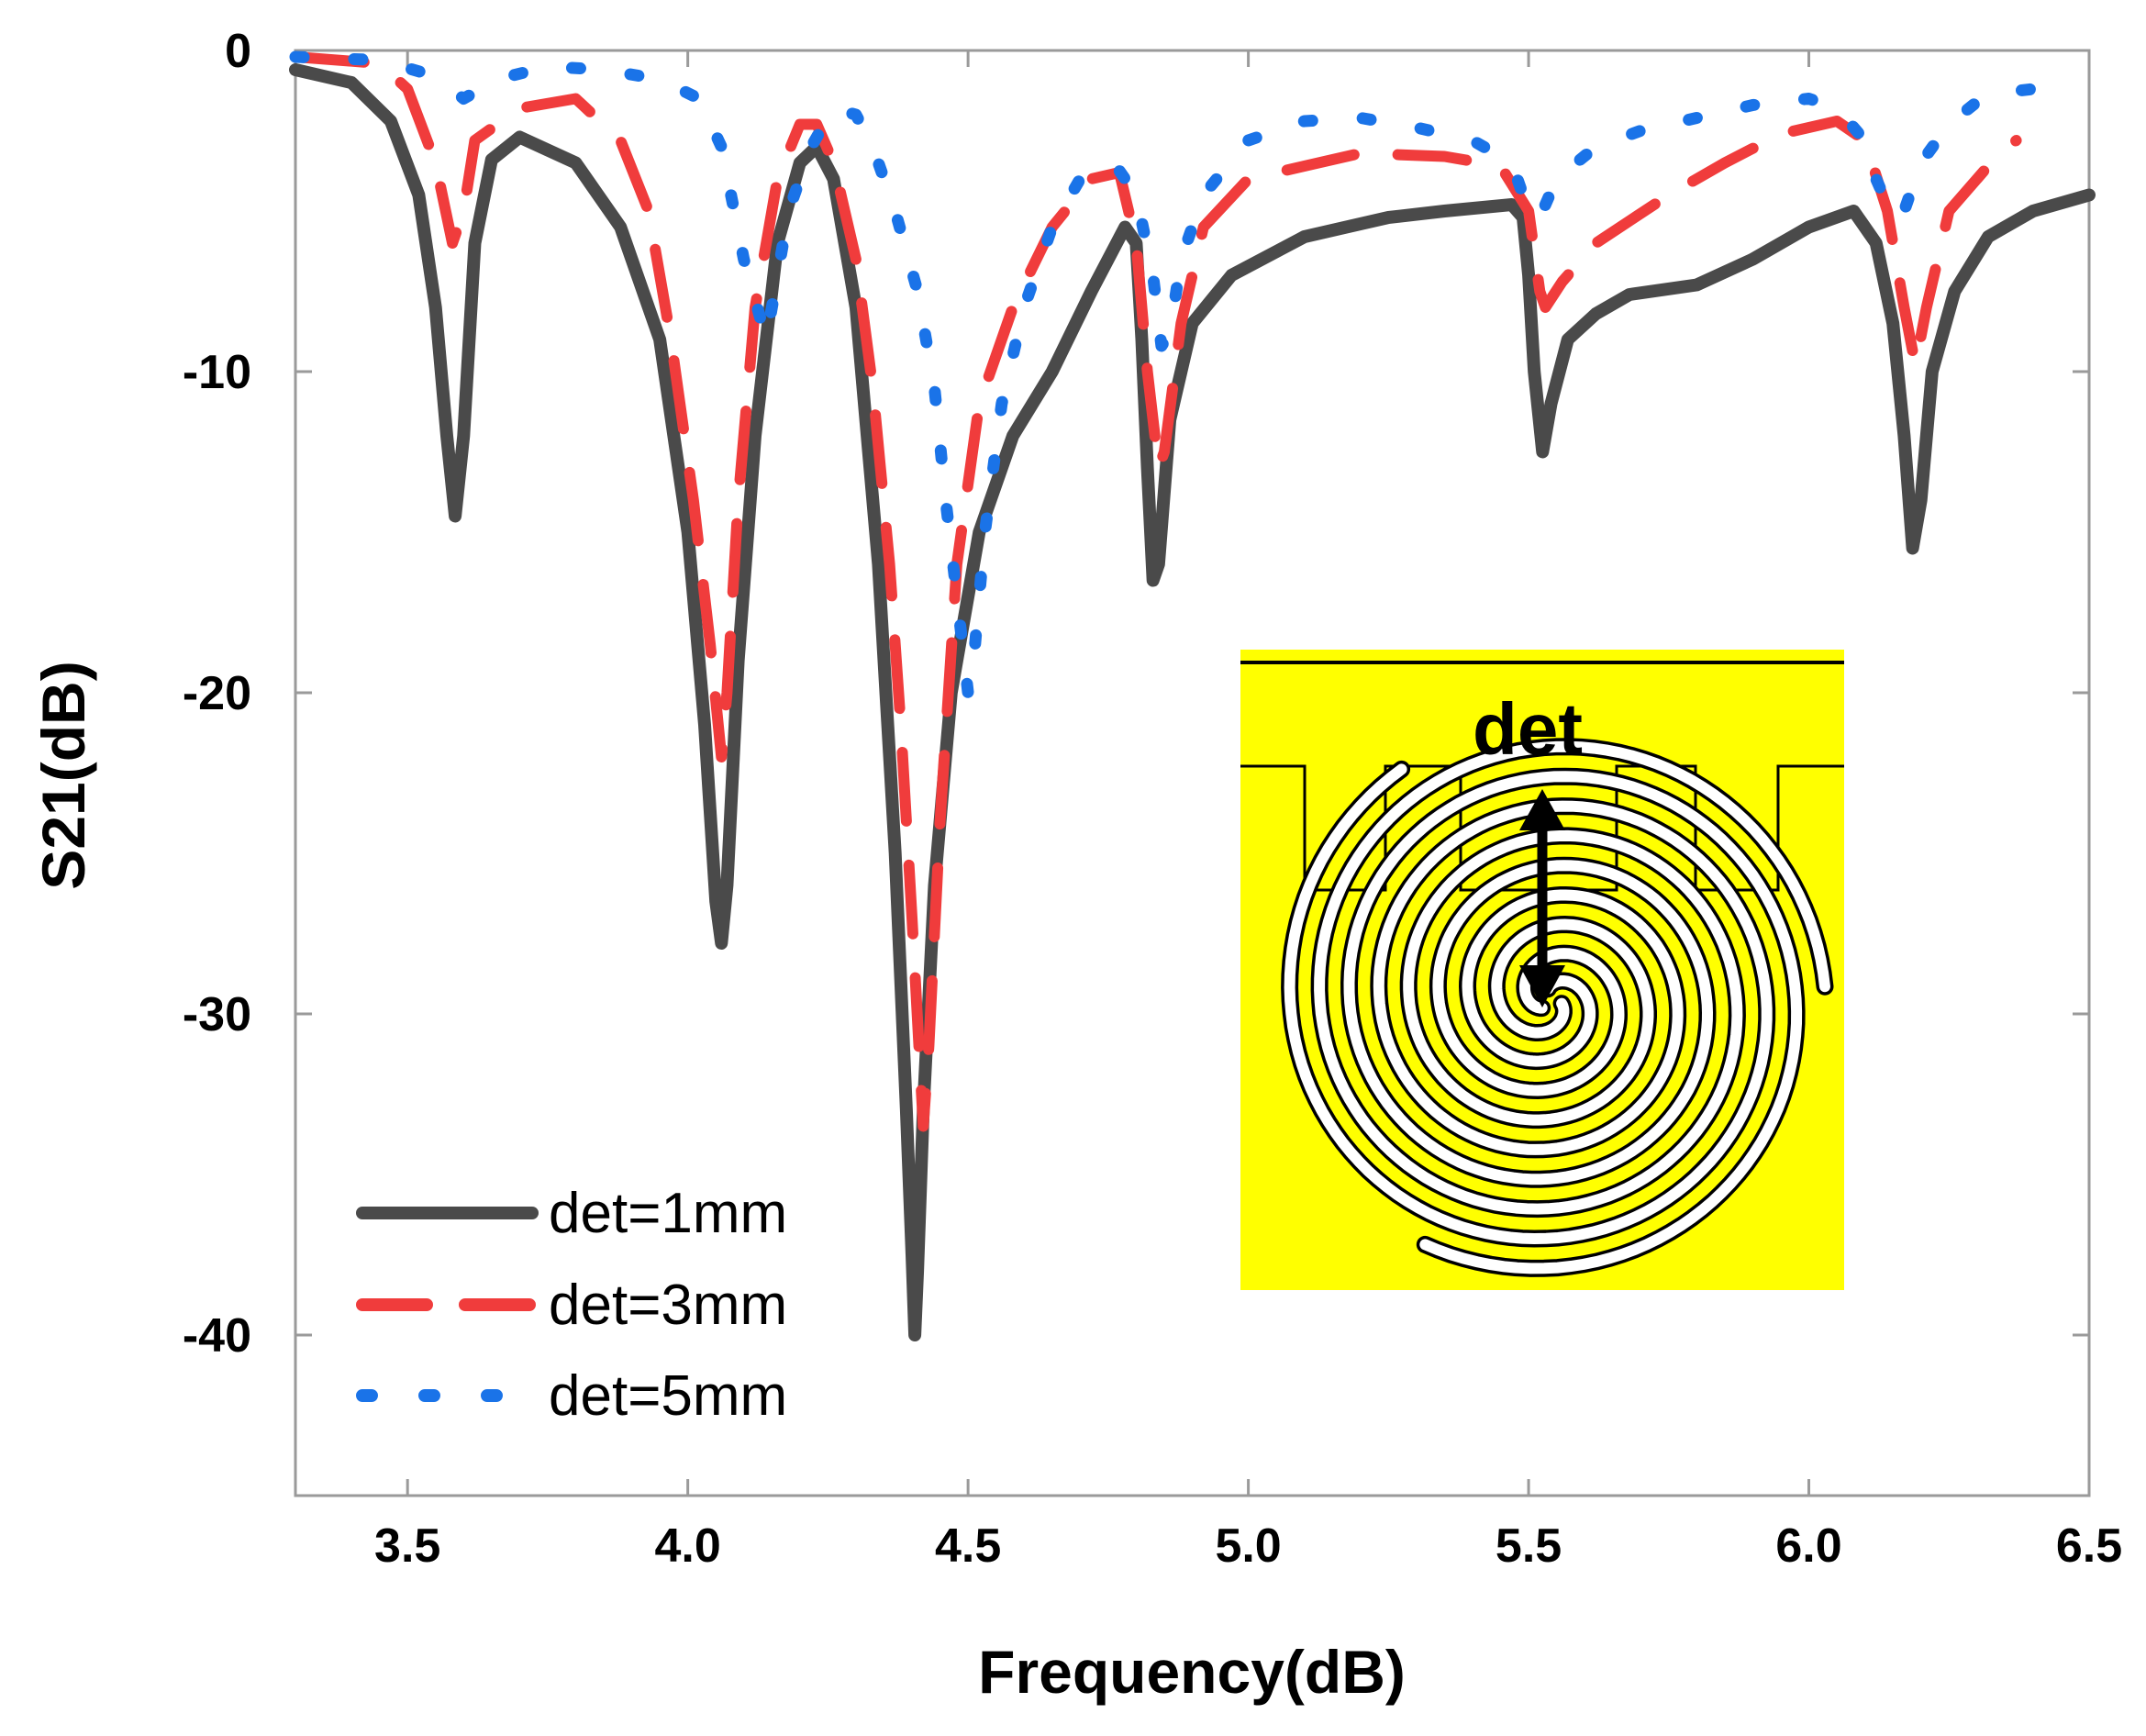 This screenshot has height=1736, width=2146. I want to click on legend: det=1mm det=3mm det=5mm, so click(571, 1305).